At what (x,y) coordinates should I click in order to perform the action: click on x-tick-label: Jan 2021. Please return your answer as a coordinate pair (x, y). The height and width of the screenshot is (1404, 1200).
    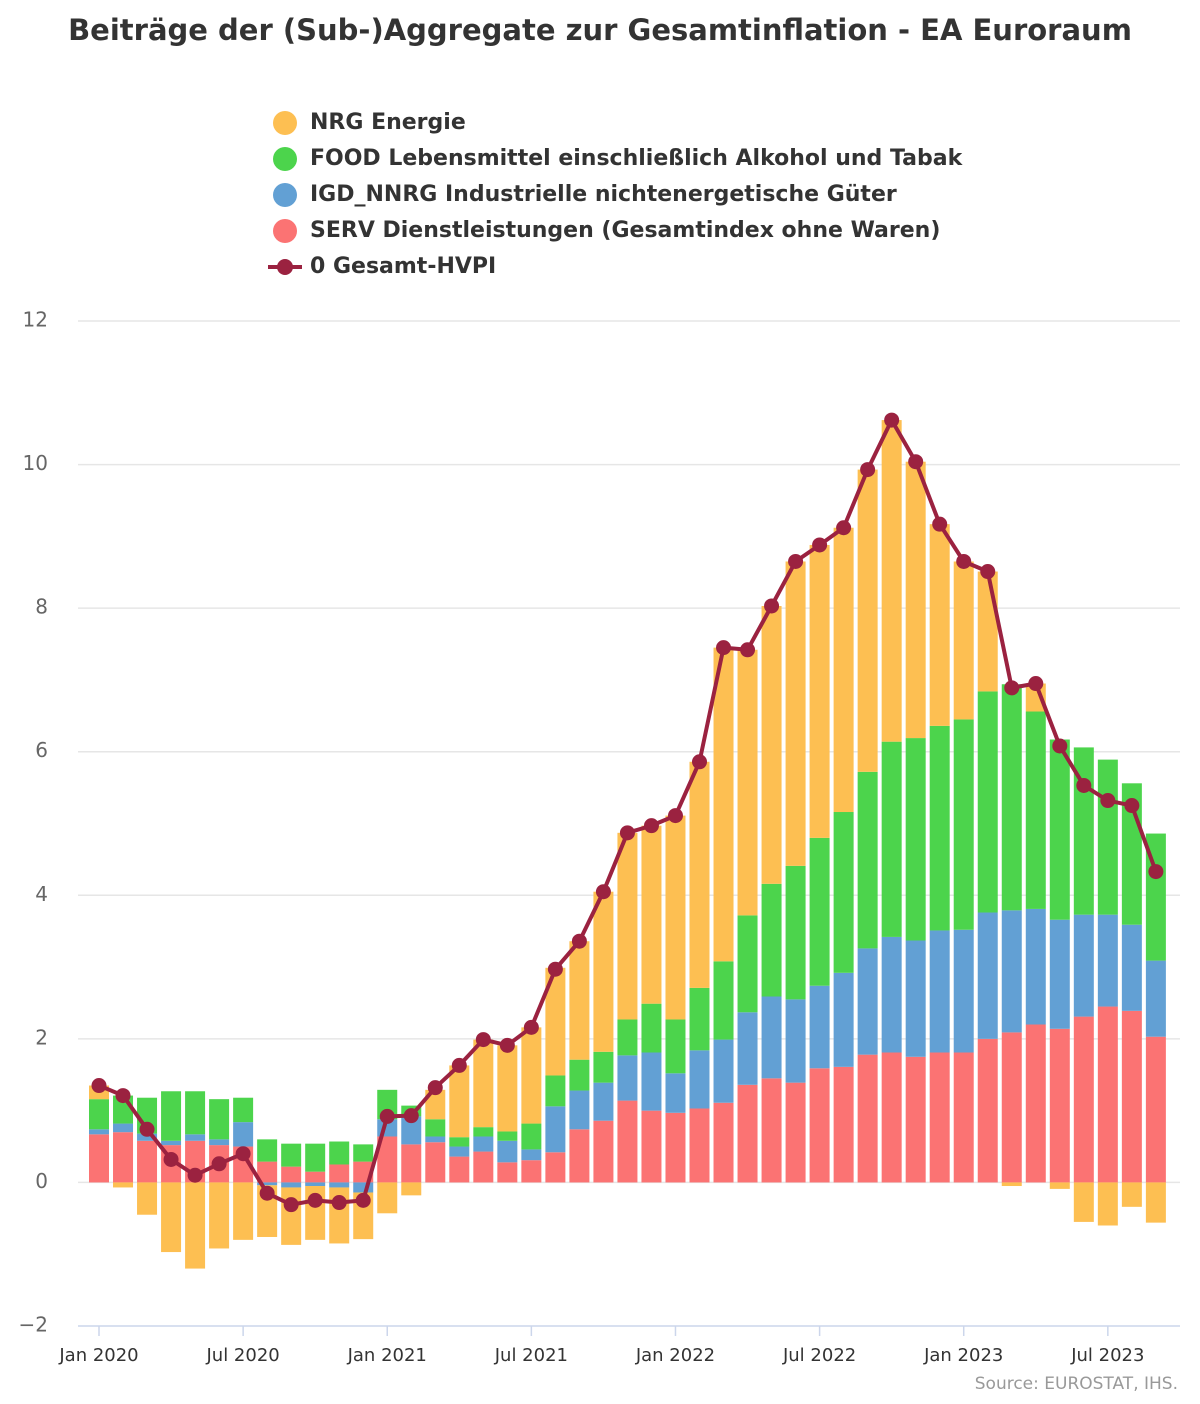
    Looking at the image, I should click on (387, 1355).